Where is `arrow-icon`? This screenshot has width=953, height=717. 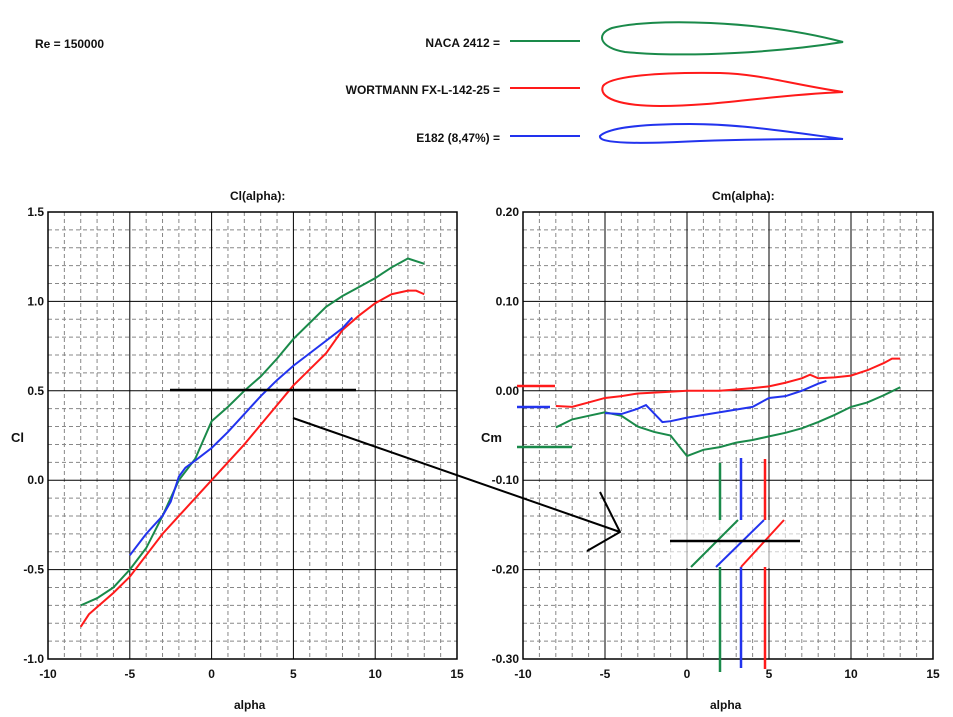 arrow-icon is located at coordinates (456, 475).